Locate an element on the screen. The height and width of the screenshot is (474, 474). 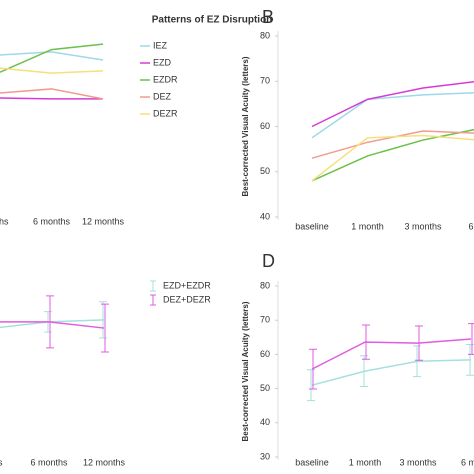
legend-label: IEZ is located at coordinates (160, 45).